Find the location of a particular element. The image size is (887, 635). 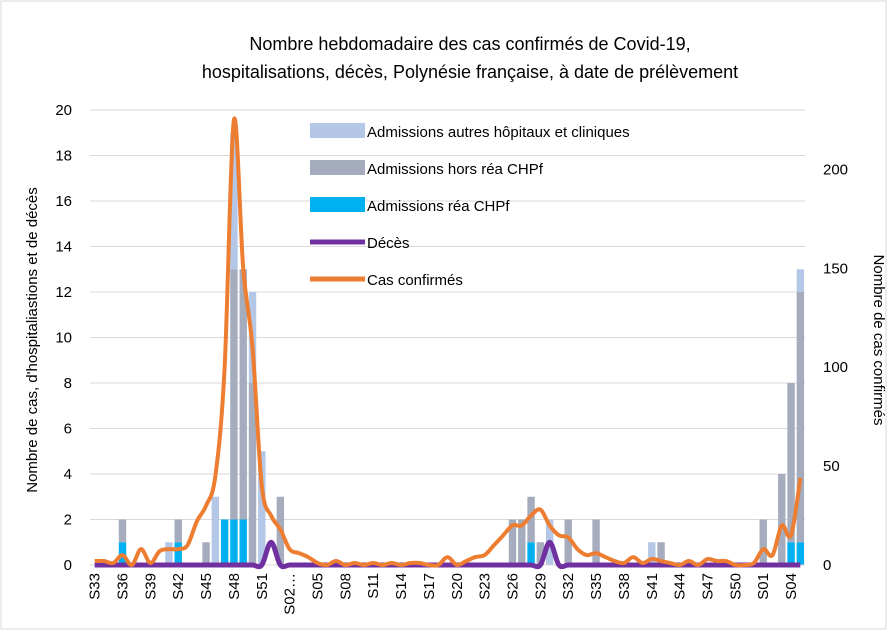

y2-axis-title: Nombre de cas confirmés is located at coordinates (878, 340).